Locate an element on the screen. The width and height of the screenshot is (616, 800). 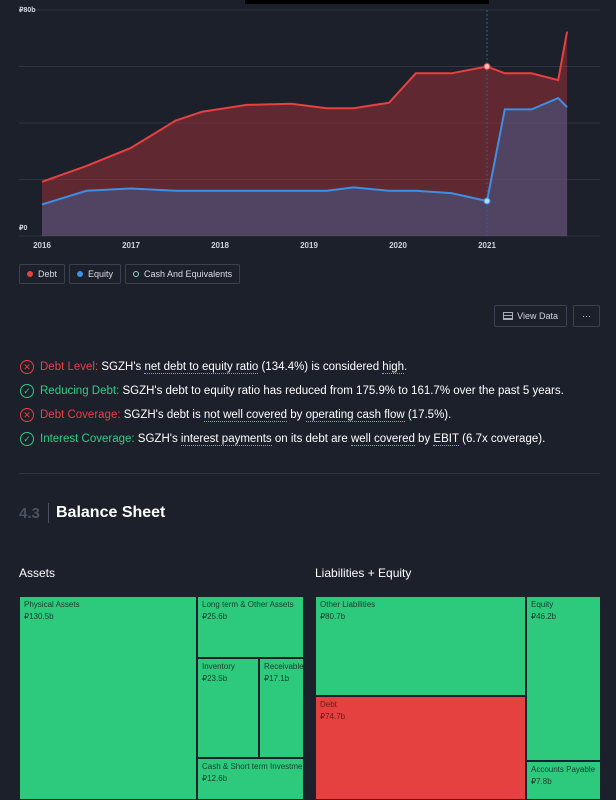
tile-other-liabilities: Other Liabilities ₽80.7b is located at coordinates (420, 646).